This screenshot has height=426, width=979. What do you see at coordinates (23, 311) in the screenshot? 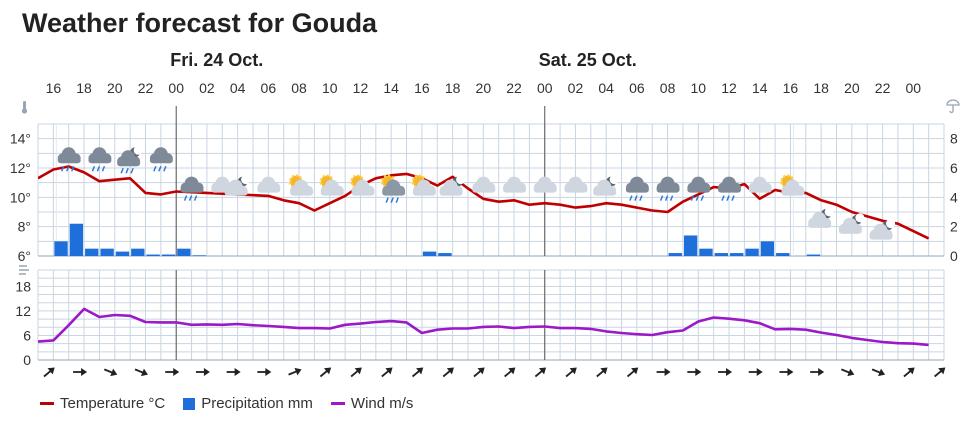
I see `wind-tick: 12` at bounding box center [23, 311].